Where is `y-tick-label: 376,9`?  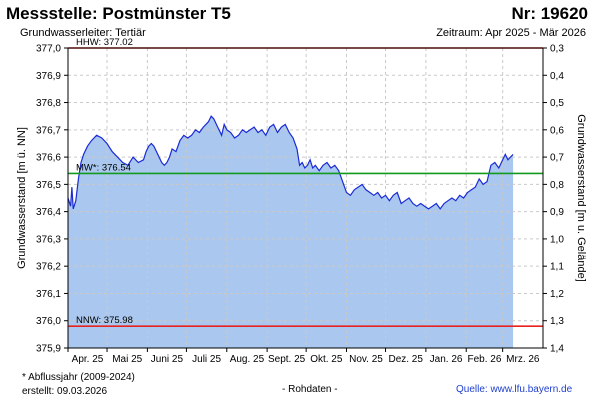 y-tick-label: 376,9 is located at coordinates (48, 76).